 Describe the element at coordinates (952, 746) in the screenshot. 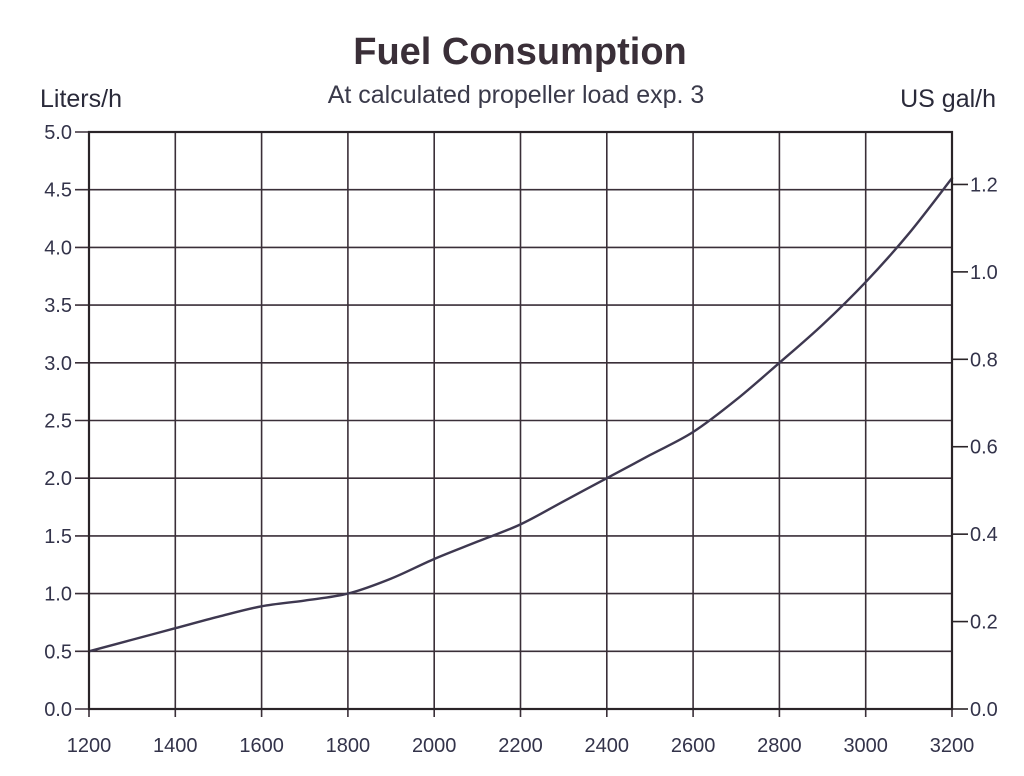

I see `x-tick-label: 3200` at that location.